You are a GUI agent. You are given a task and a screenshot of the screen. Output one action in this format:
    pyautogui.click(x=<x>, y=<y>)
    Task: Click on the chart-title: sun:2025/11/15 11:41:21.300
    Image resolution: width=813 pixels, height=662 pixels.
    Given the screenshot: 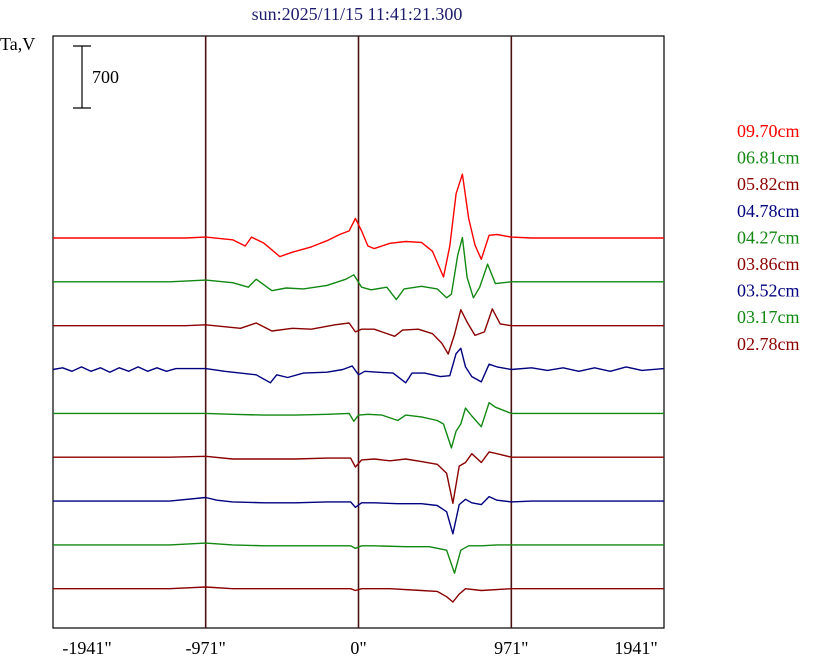 What is the action you would take?
    pyautogui.click(x=357, y=14)
    